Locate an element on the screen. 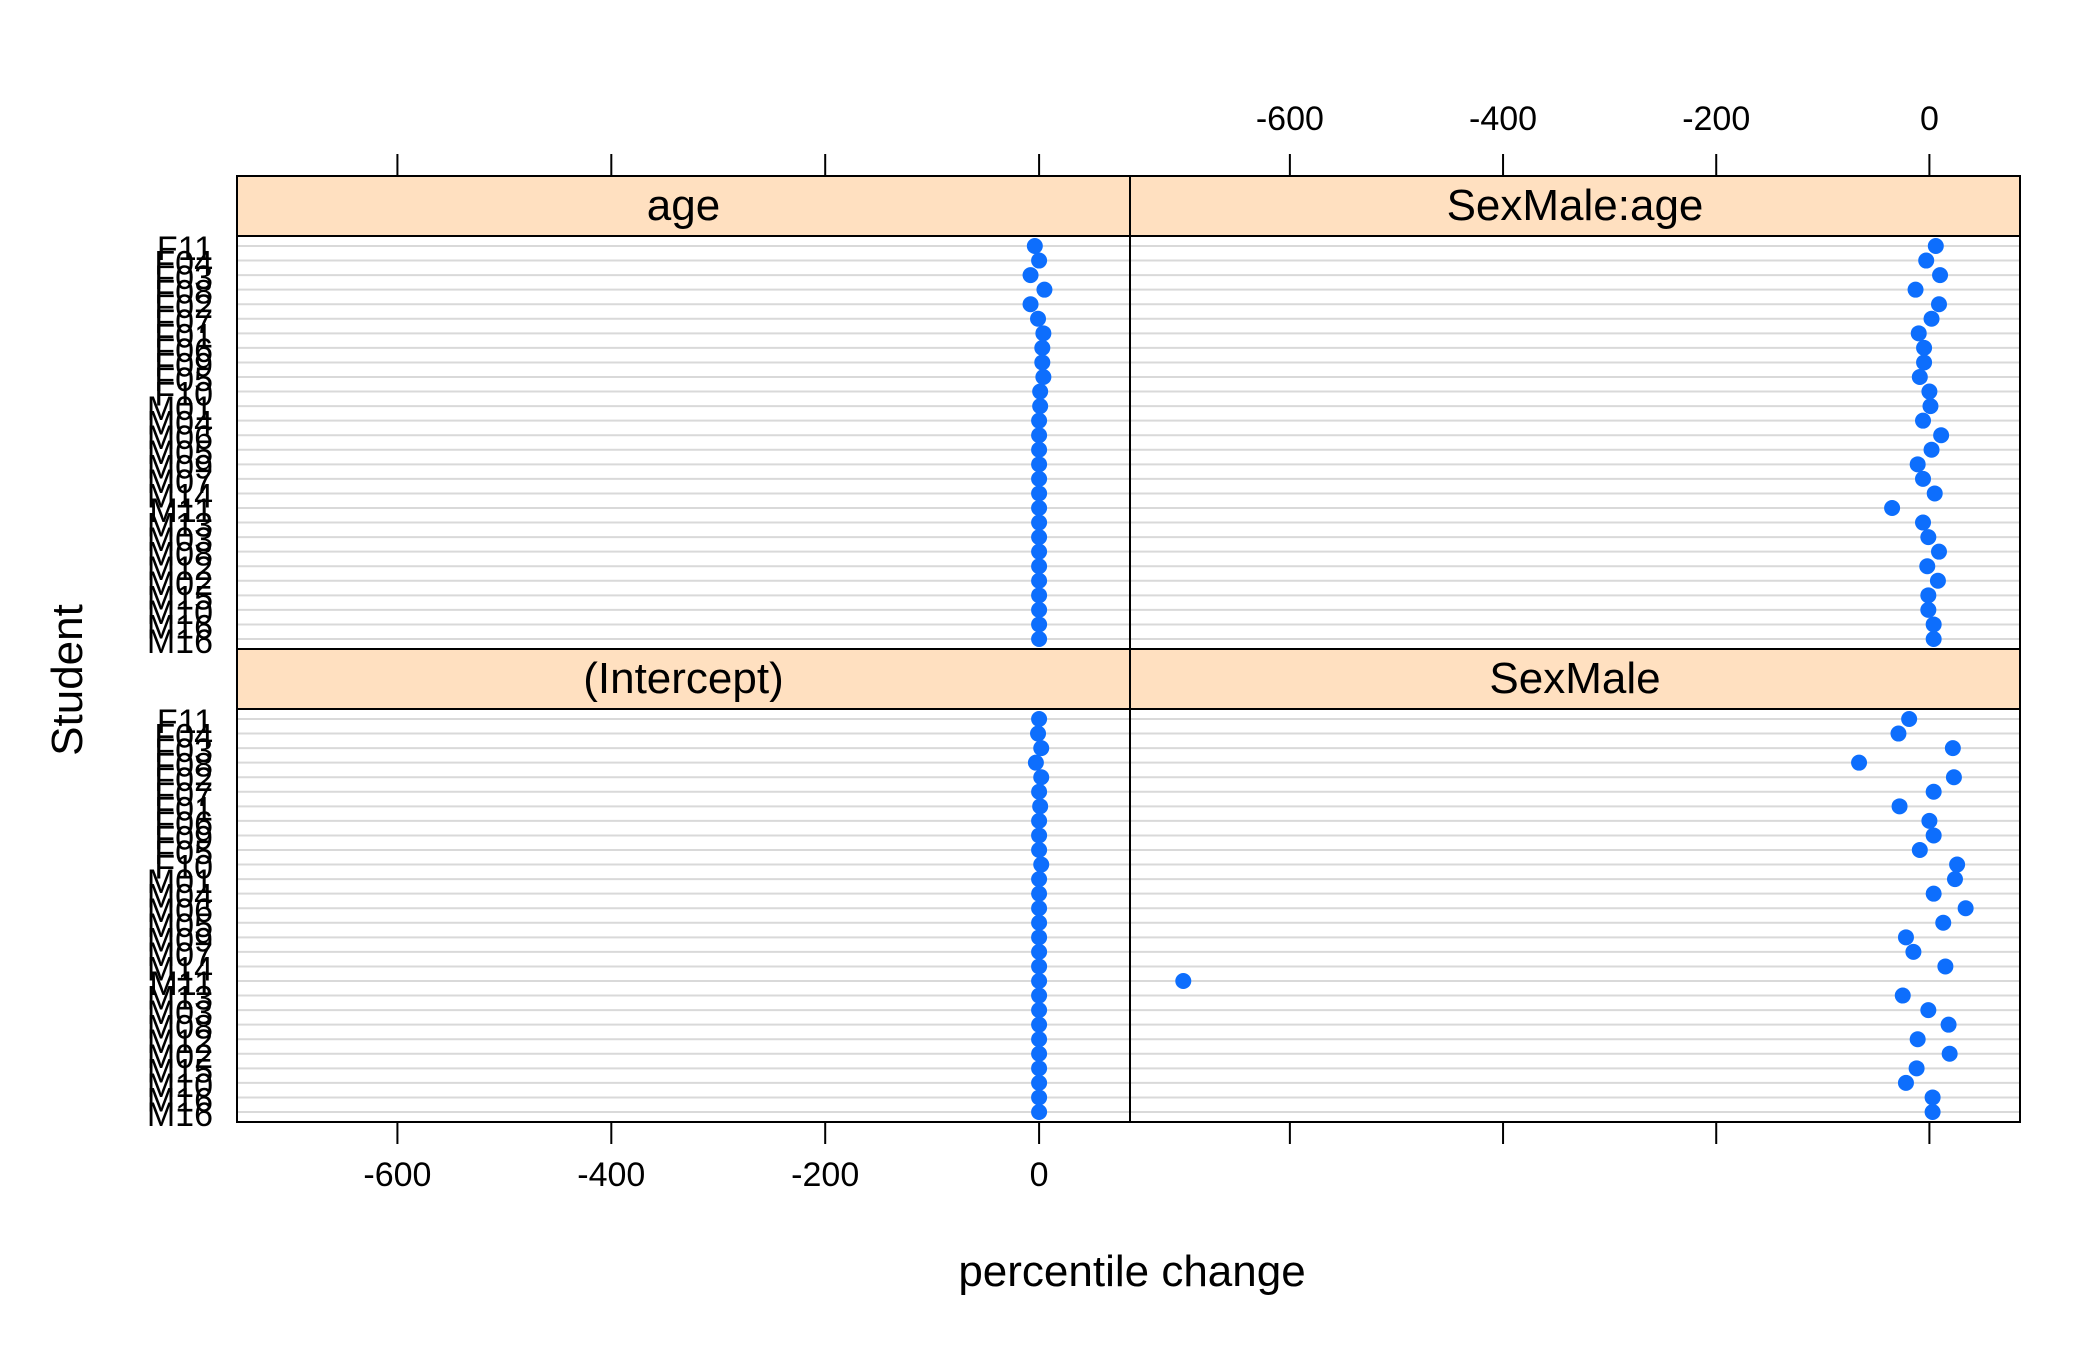 This screenshot has height=1350, width=2100. x-tick-label: 0 is located at coordinates (1039, 1175).